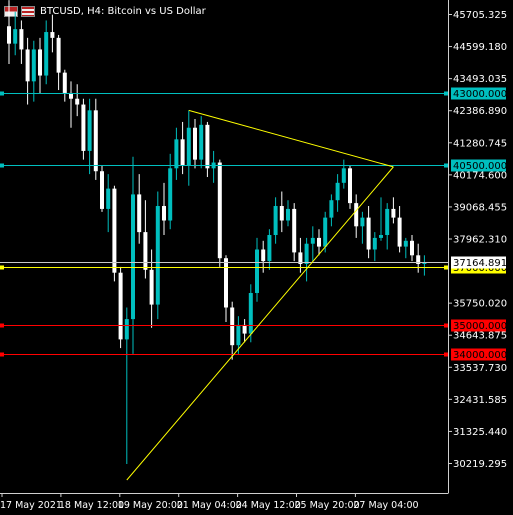 The height and width of the screenshot is (515, 513). I want to click on price-tick-label: 41280.745, so click(480, 143).